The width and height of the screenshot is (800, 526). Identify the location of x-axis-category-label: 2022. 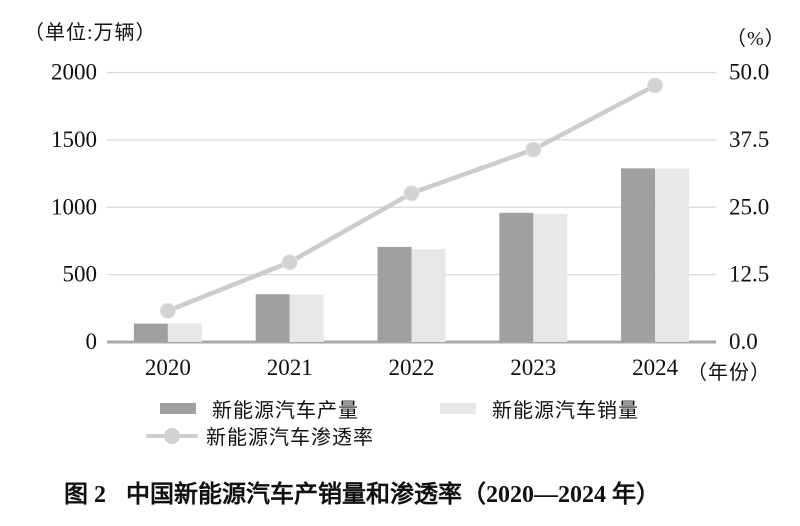
(412, 367).